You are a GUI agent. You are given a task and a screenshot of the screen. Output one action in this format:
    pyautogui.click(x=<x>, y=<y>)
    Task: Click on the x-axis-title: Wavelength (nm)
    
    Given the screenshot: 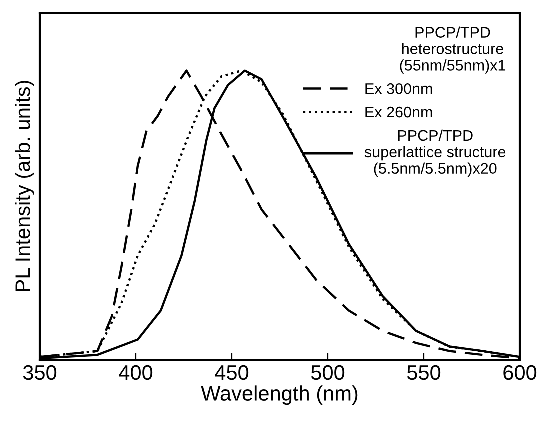 What is the action you would take?
    pyautogui.click(x=279, y=396)
    